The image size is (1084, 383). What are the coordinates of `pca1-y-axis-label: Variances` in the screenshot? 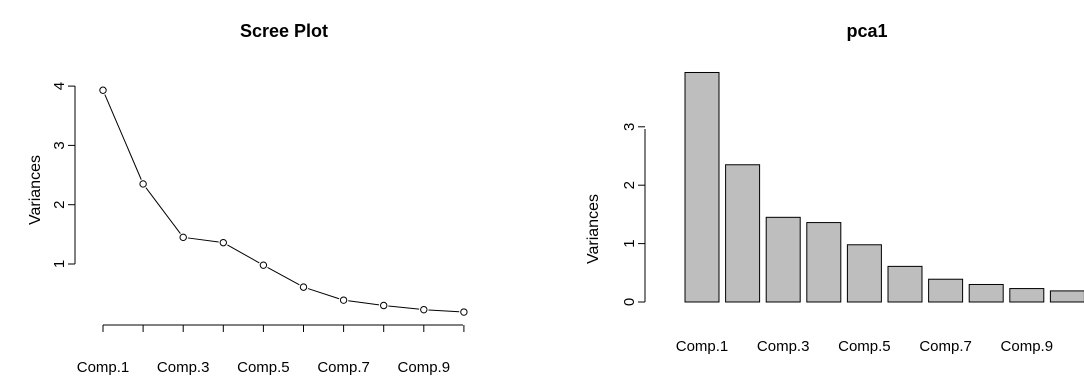 It's located at (593, 229).